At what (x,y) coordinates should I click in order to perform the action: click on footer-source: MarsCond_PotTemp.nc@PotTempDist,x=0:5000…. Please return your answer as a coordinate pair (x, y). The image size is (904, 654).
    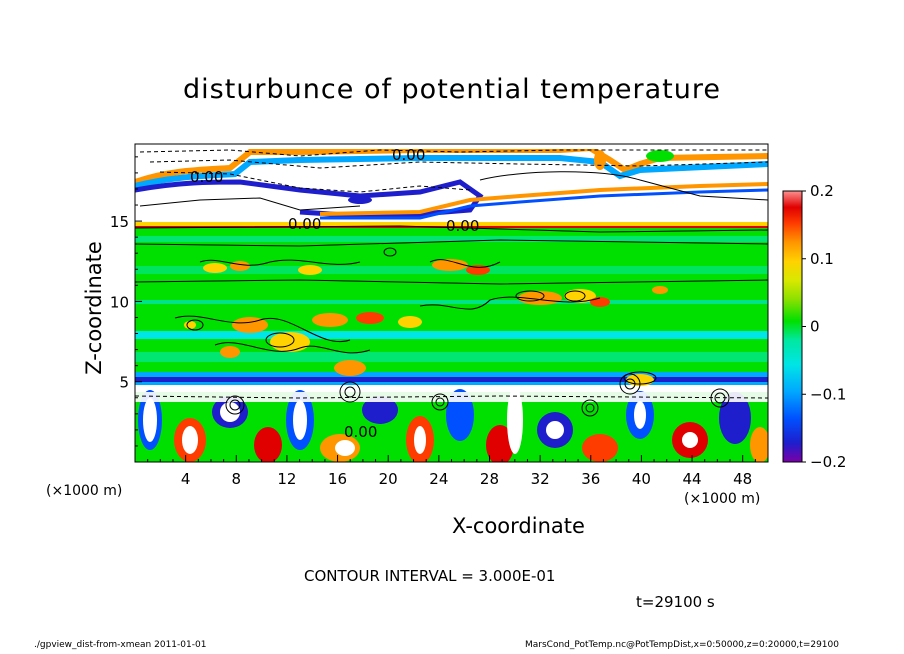
    Looking at the image, I should click on (682, 645).